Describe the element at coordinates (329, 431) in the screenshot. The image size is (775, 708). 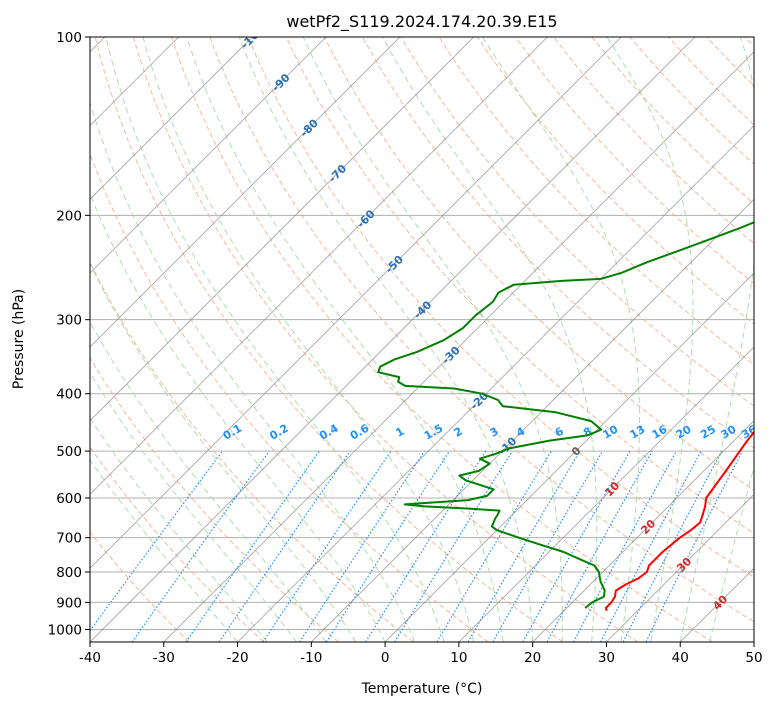
I see `mixing-ratio-label: 0.4` at that location.